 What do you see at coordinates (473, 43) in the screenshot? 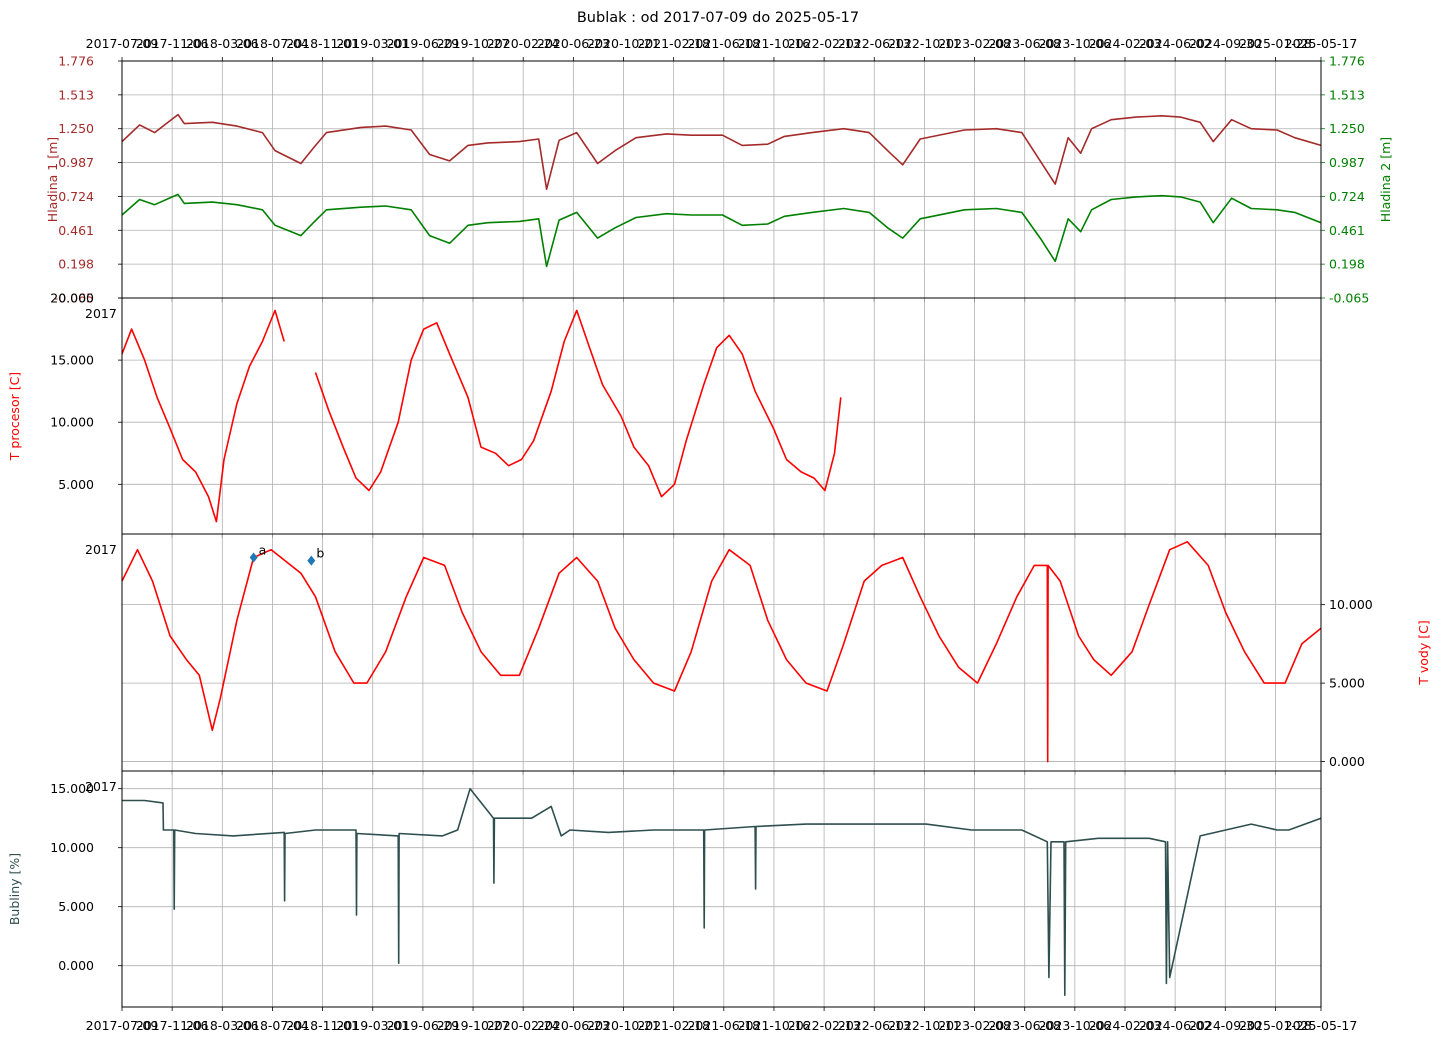
I see `x-tick-label-top: 2019-10-27` at bounding box center [473, 43].